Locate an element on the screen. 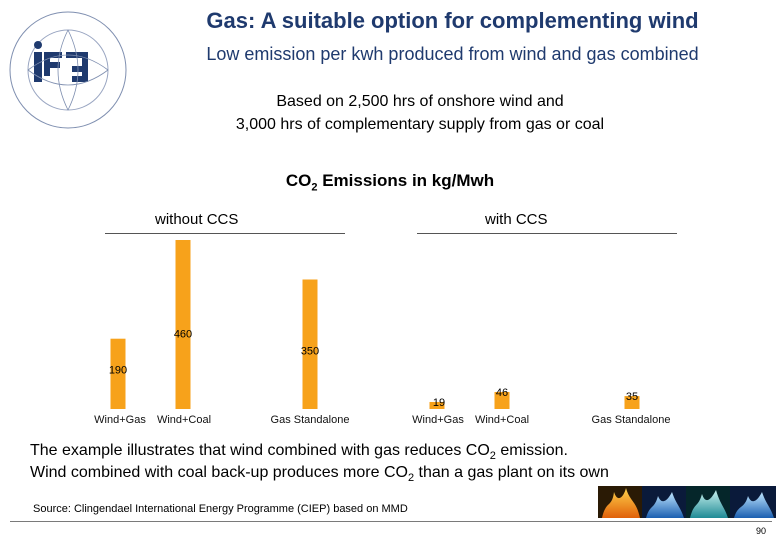 This screenshot has width=780, height=540. group-rule-left is located at coordinates (225, 233).